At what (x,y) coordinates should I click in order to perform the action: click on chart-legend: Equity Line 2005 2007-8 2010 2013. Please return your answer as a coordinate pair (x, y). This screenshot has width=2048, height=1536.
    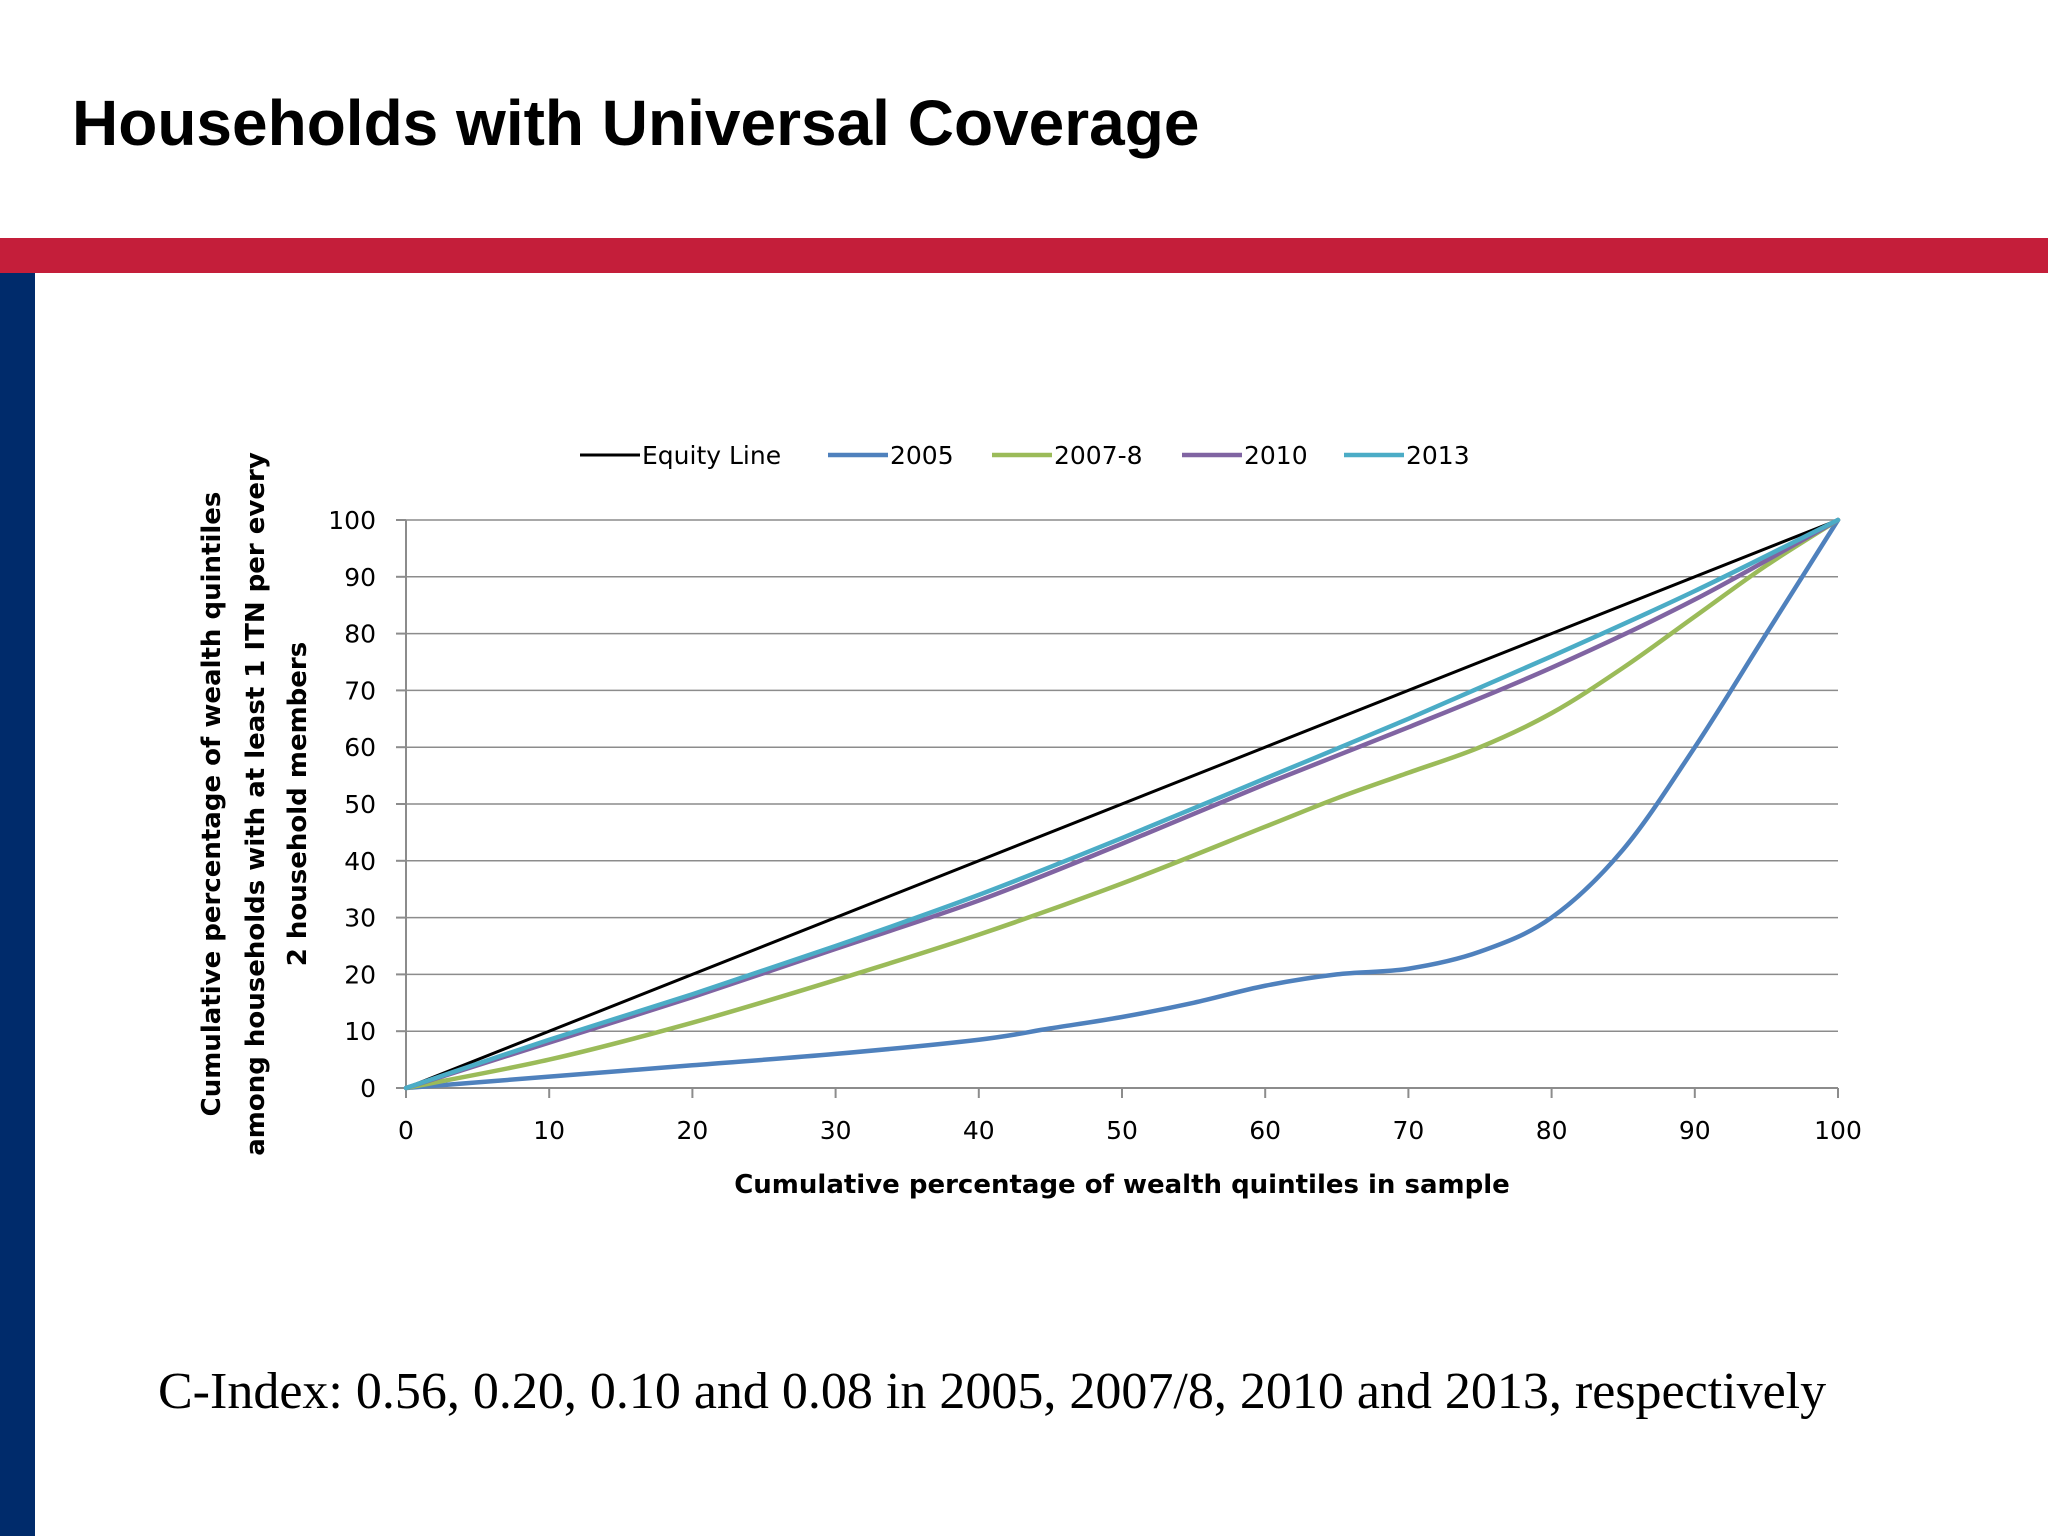
    Looking at the image, I should click on (1025, 455).